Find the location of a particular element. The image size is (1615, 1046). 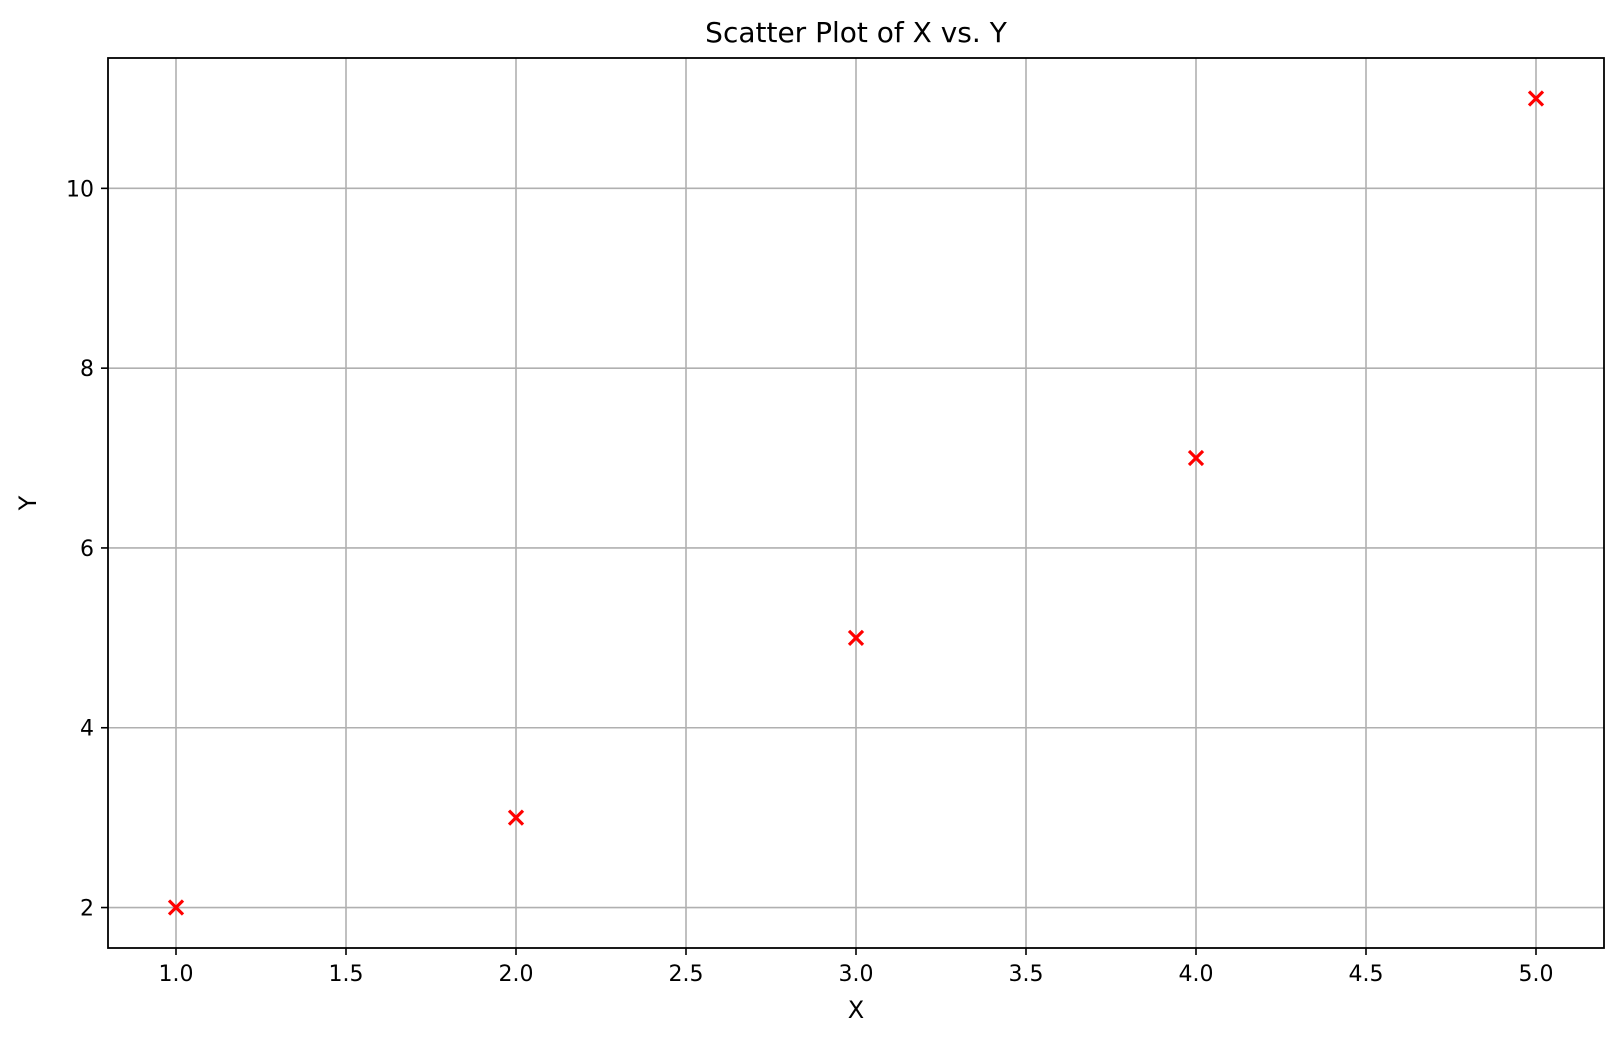

y-axis-label: Y is located at coordinates (28, 503).